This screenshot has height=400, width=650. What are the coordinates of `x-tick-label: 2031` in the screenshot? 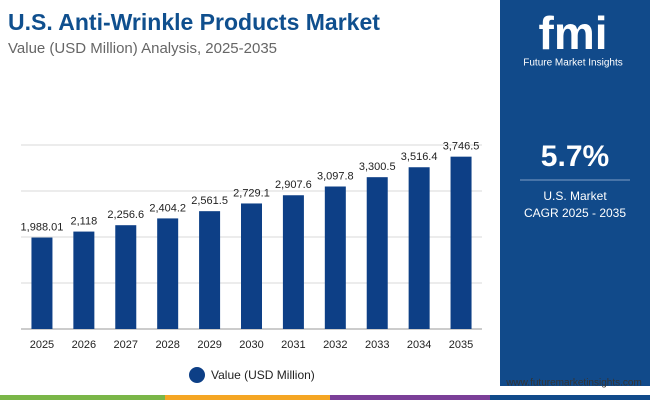 It's located at (293, 345).